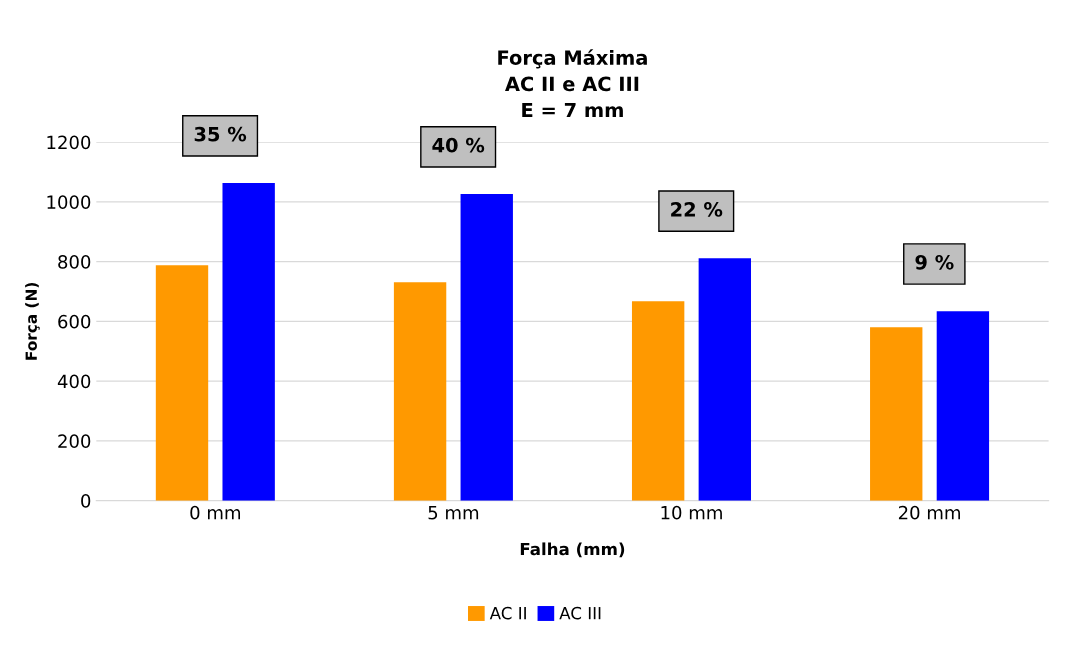  What do you see at coordinates (86, 501) in the screenshot?
I see `y-tick-label: 0` at bounding box center [86, 501].